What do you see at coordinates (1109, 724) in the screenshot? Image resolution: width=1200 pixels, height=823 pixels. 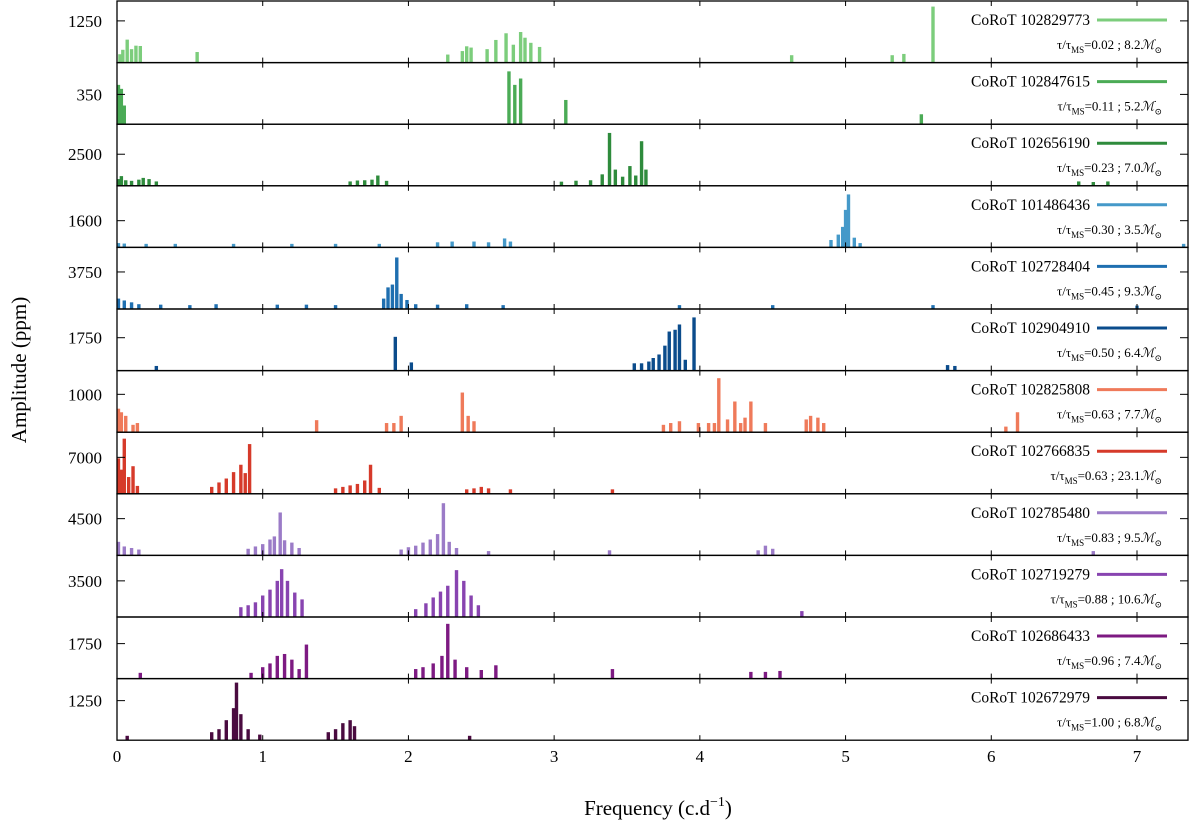 I see `panel-12-annotation: τ/τMS=1.00 ; 6.8ℳ⊙` at bounding box center [1109, 724].